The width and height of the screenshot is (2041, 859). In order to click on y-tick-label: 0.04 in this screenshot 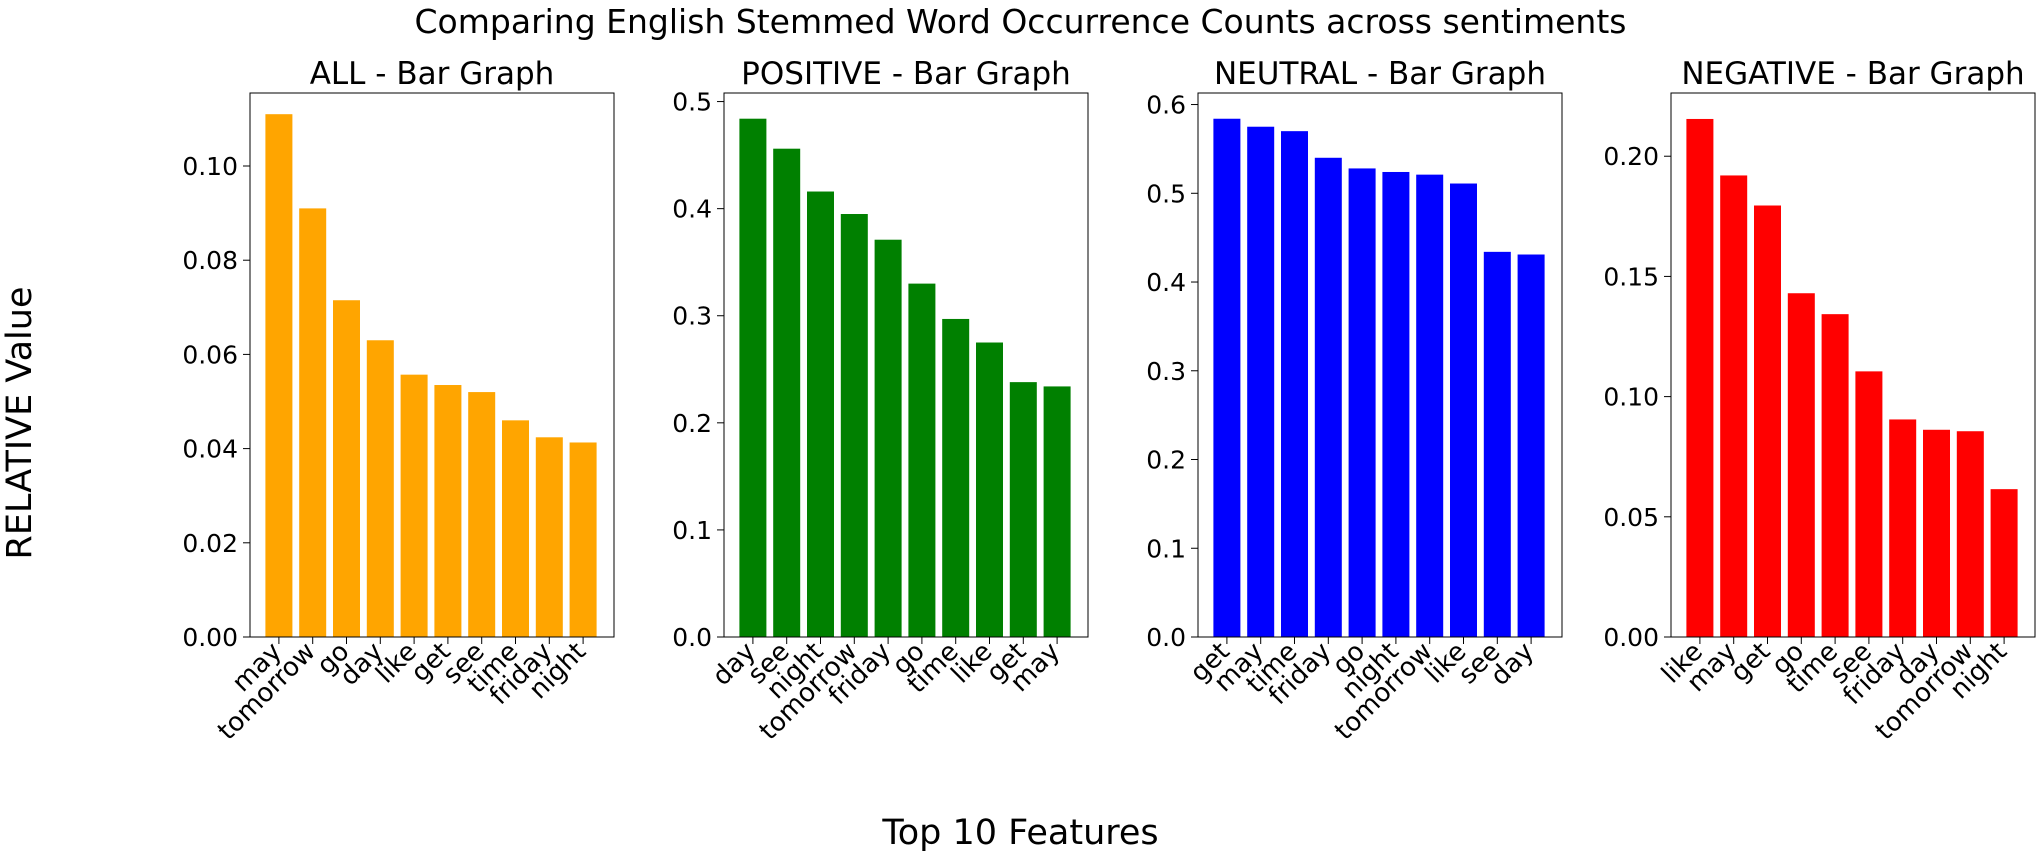, I will do `click(210, 449)`.